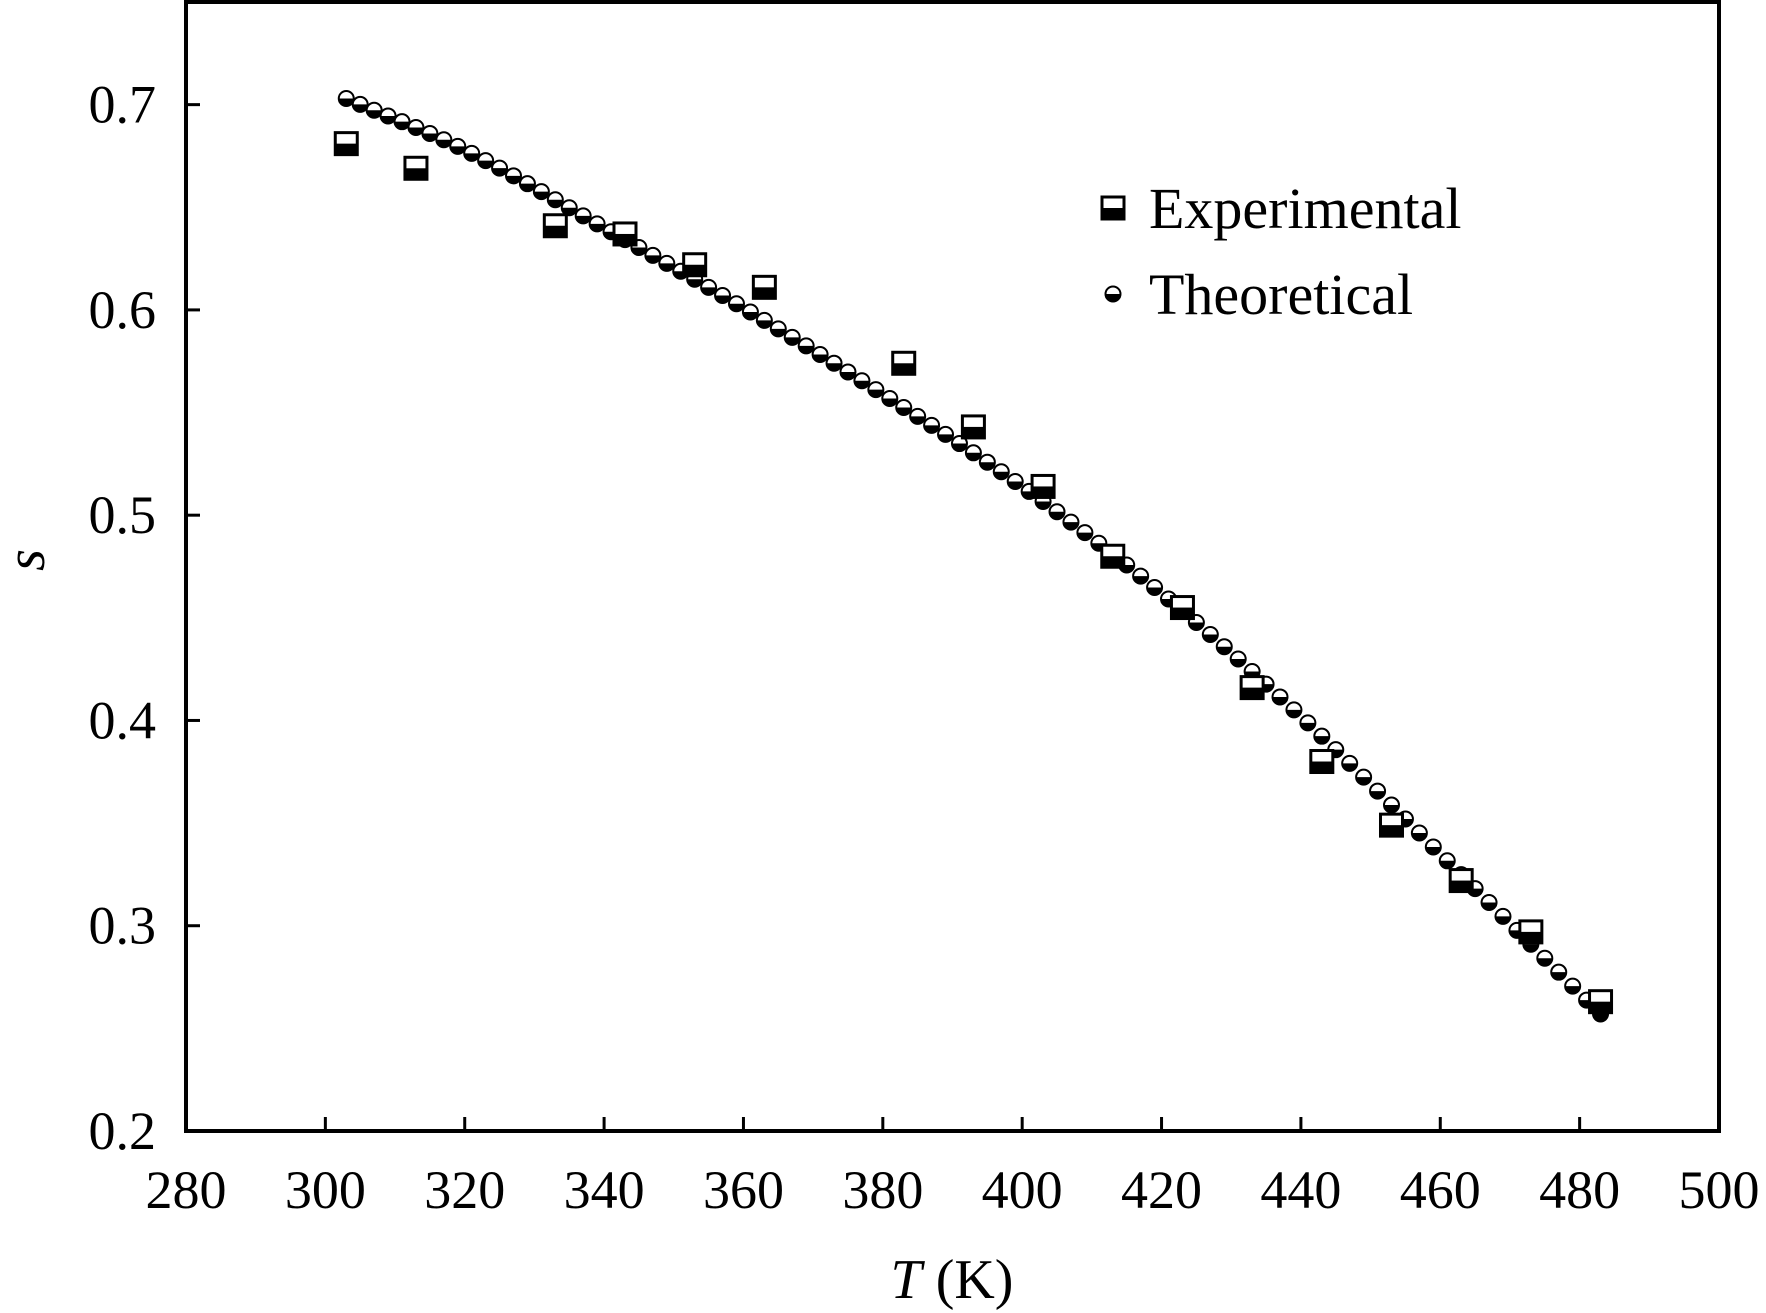  What do you see at coordinates (123, 926) in the screenshot?
I see `y-tick-label: 0.3` at bounding box center [123, 926].